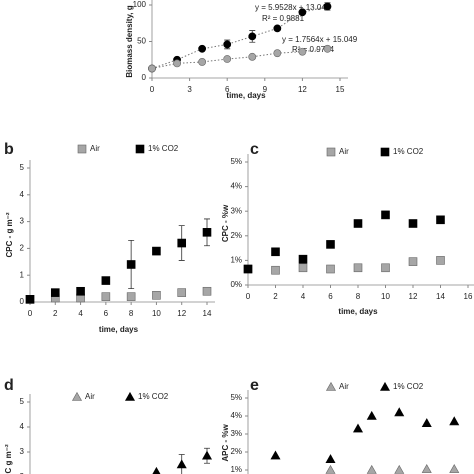  I want to click on annotation: R² = 0.9764, so click(313, 49).